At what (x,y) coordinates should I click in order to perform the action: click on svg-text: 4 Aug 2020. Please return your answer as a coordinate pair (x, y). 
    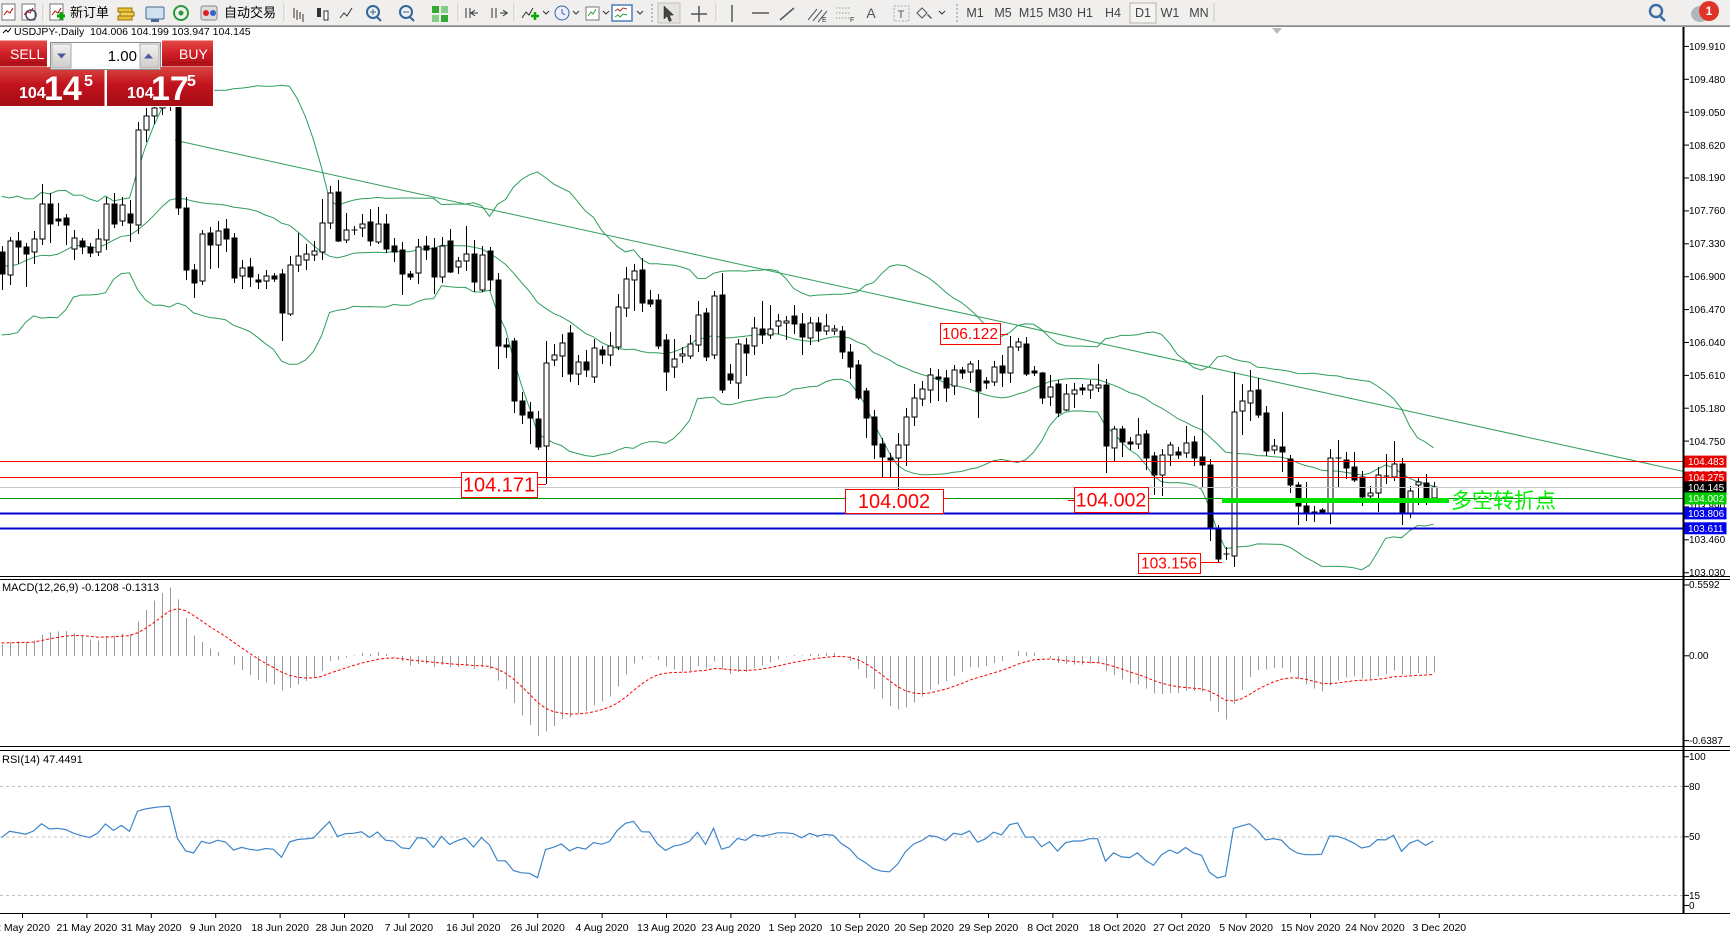
    Looking at the image, I should click on (602, 928).